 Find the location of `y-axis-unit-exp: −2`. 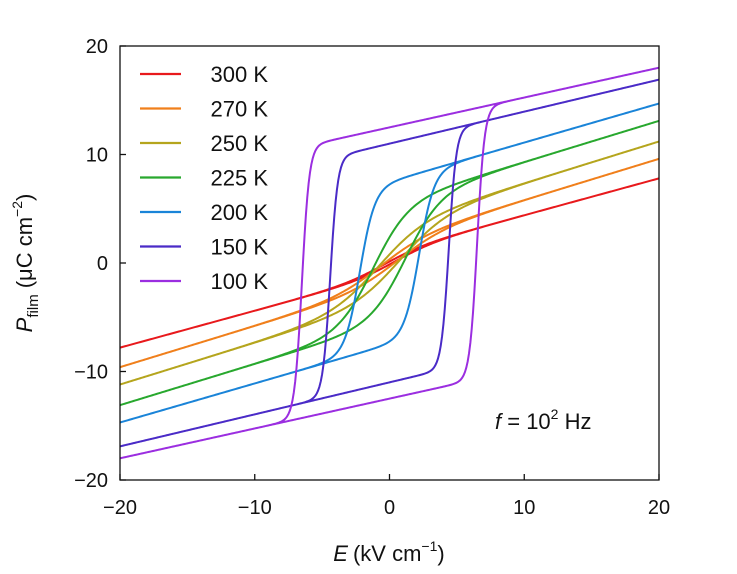

y-axis-unit-exp: −2 is located at coordinates (17, 209).